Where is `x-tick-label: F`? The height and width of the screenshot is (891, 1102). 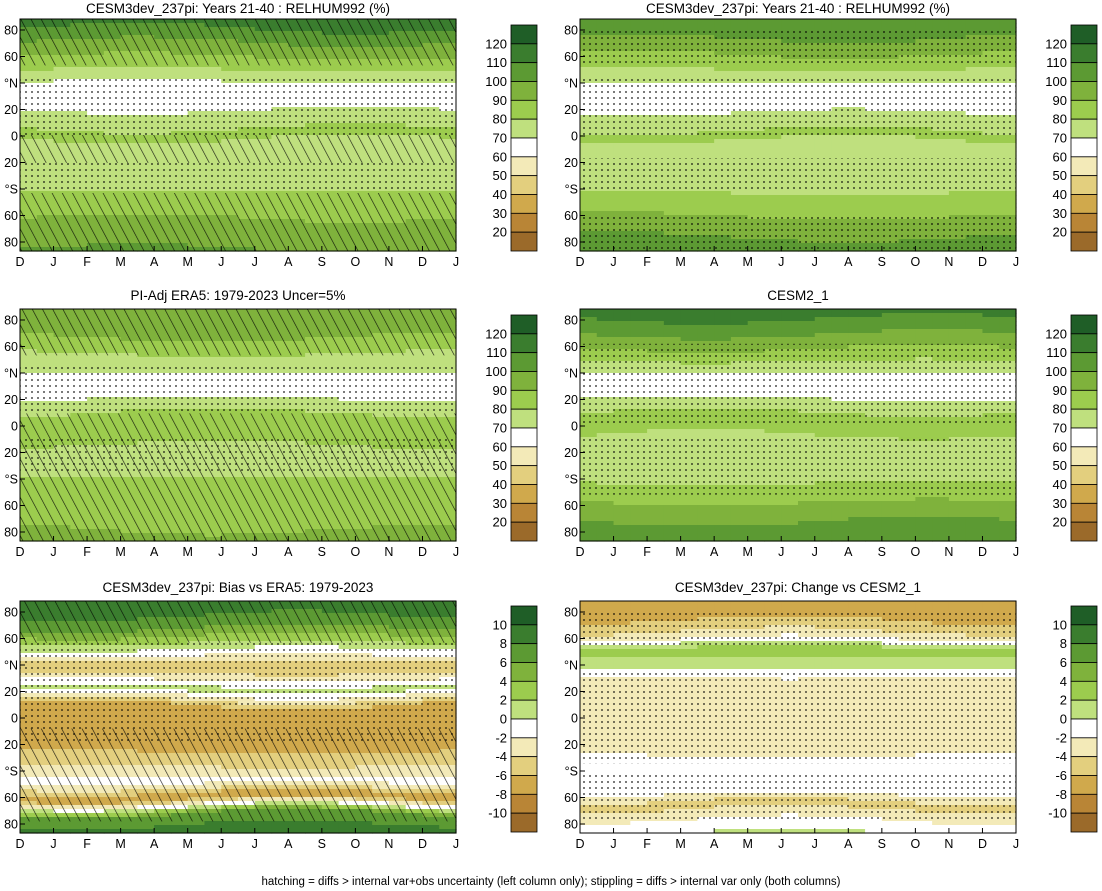
x-tick-label: F is located at coordinates (647, 262).